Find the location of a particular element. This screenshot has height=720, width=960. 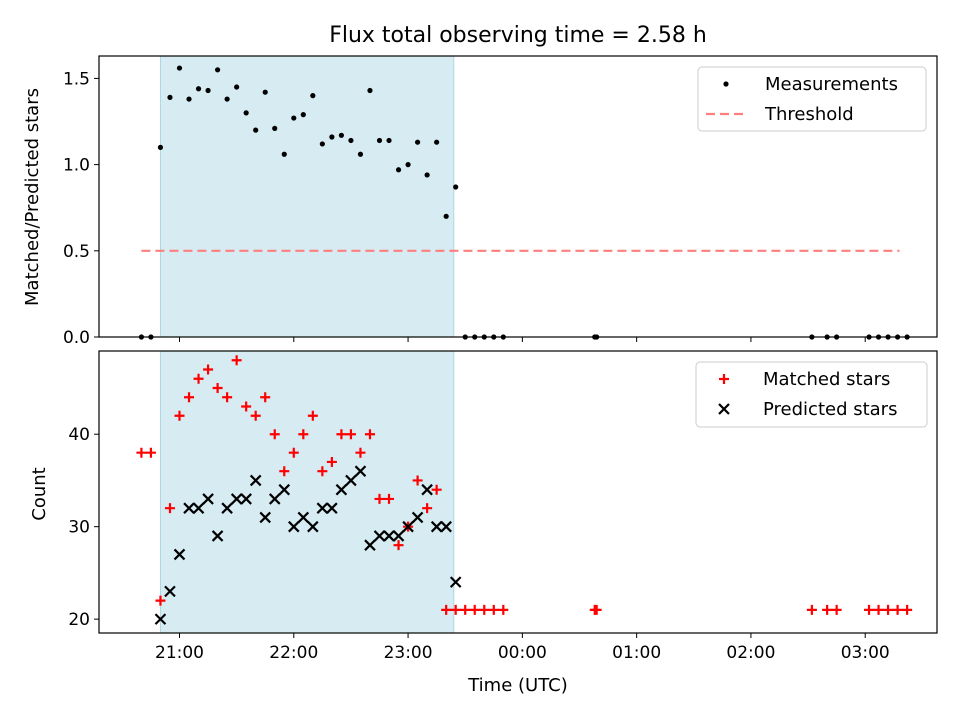

x-tick-label: 00:00 is located at coordinates (522, 653).